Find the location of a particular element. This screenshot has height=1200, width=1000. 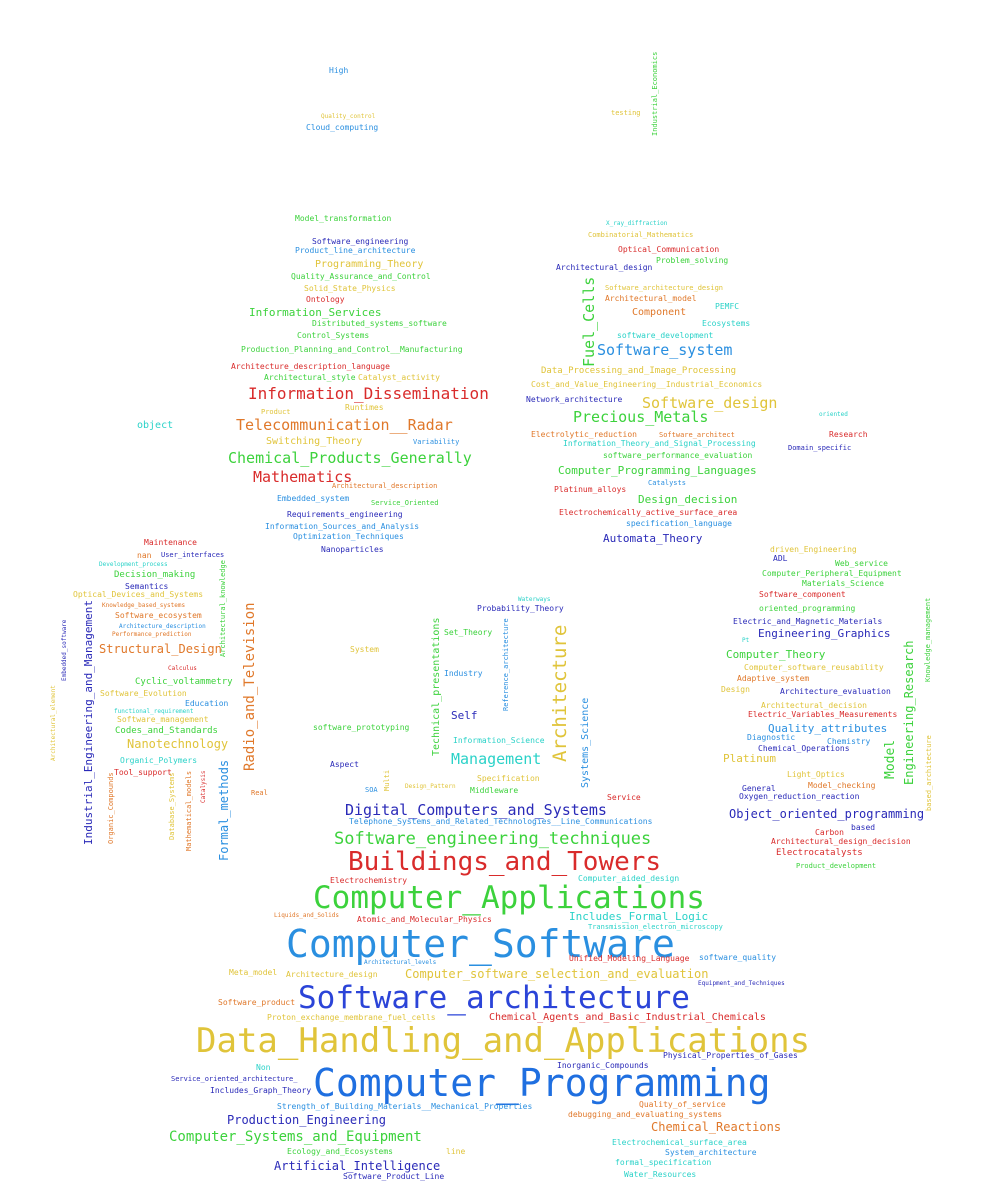

word-optical-devices-and-systems: Optical_Devices_and_Systems is located at coordinates (138, 594).